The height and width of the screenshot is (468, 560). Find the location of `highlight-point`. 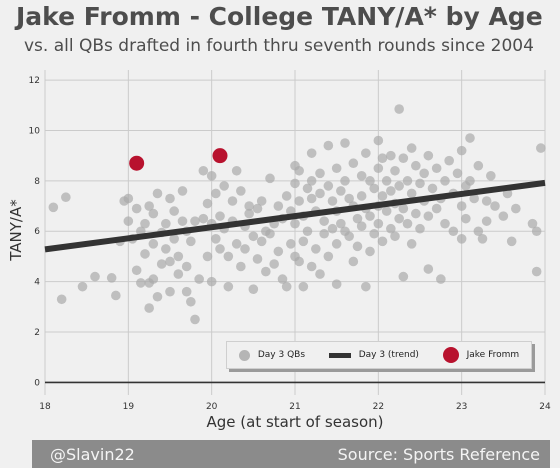

highlight-point is located at coordinates (137, 163).